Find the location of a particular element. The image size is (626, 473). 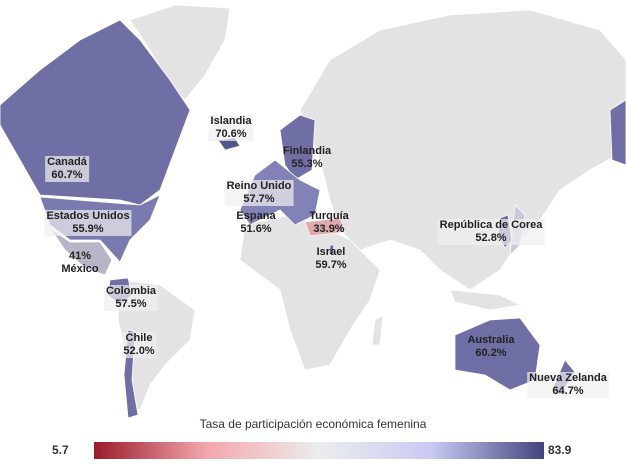

legend-max: 83.9 is located at coordinates (560, 450).